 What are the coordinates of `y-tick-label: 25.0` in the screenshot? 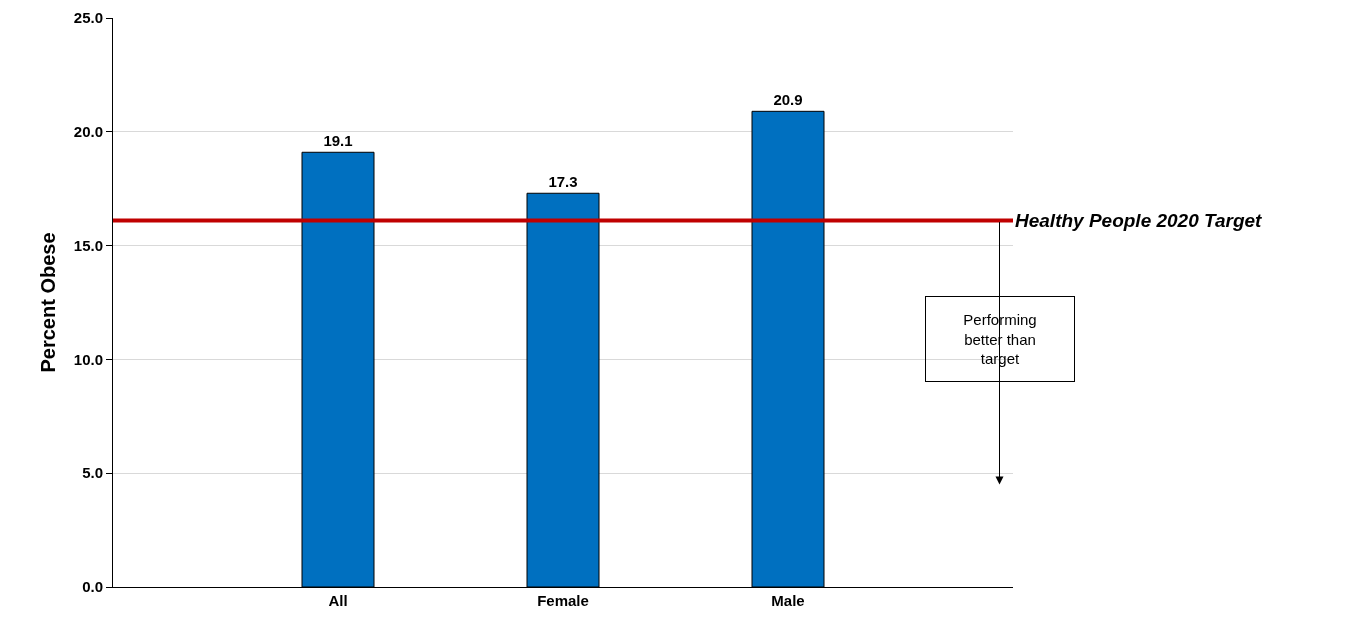 It's located at (88, 18).